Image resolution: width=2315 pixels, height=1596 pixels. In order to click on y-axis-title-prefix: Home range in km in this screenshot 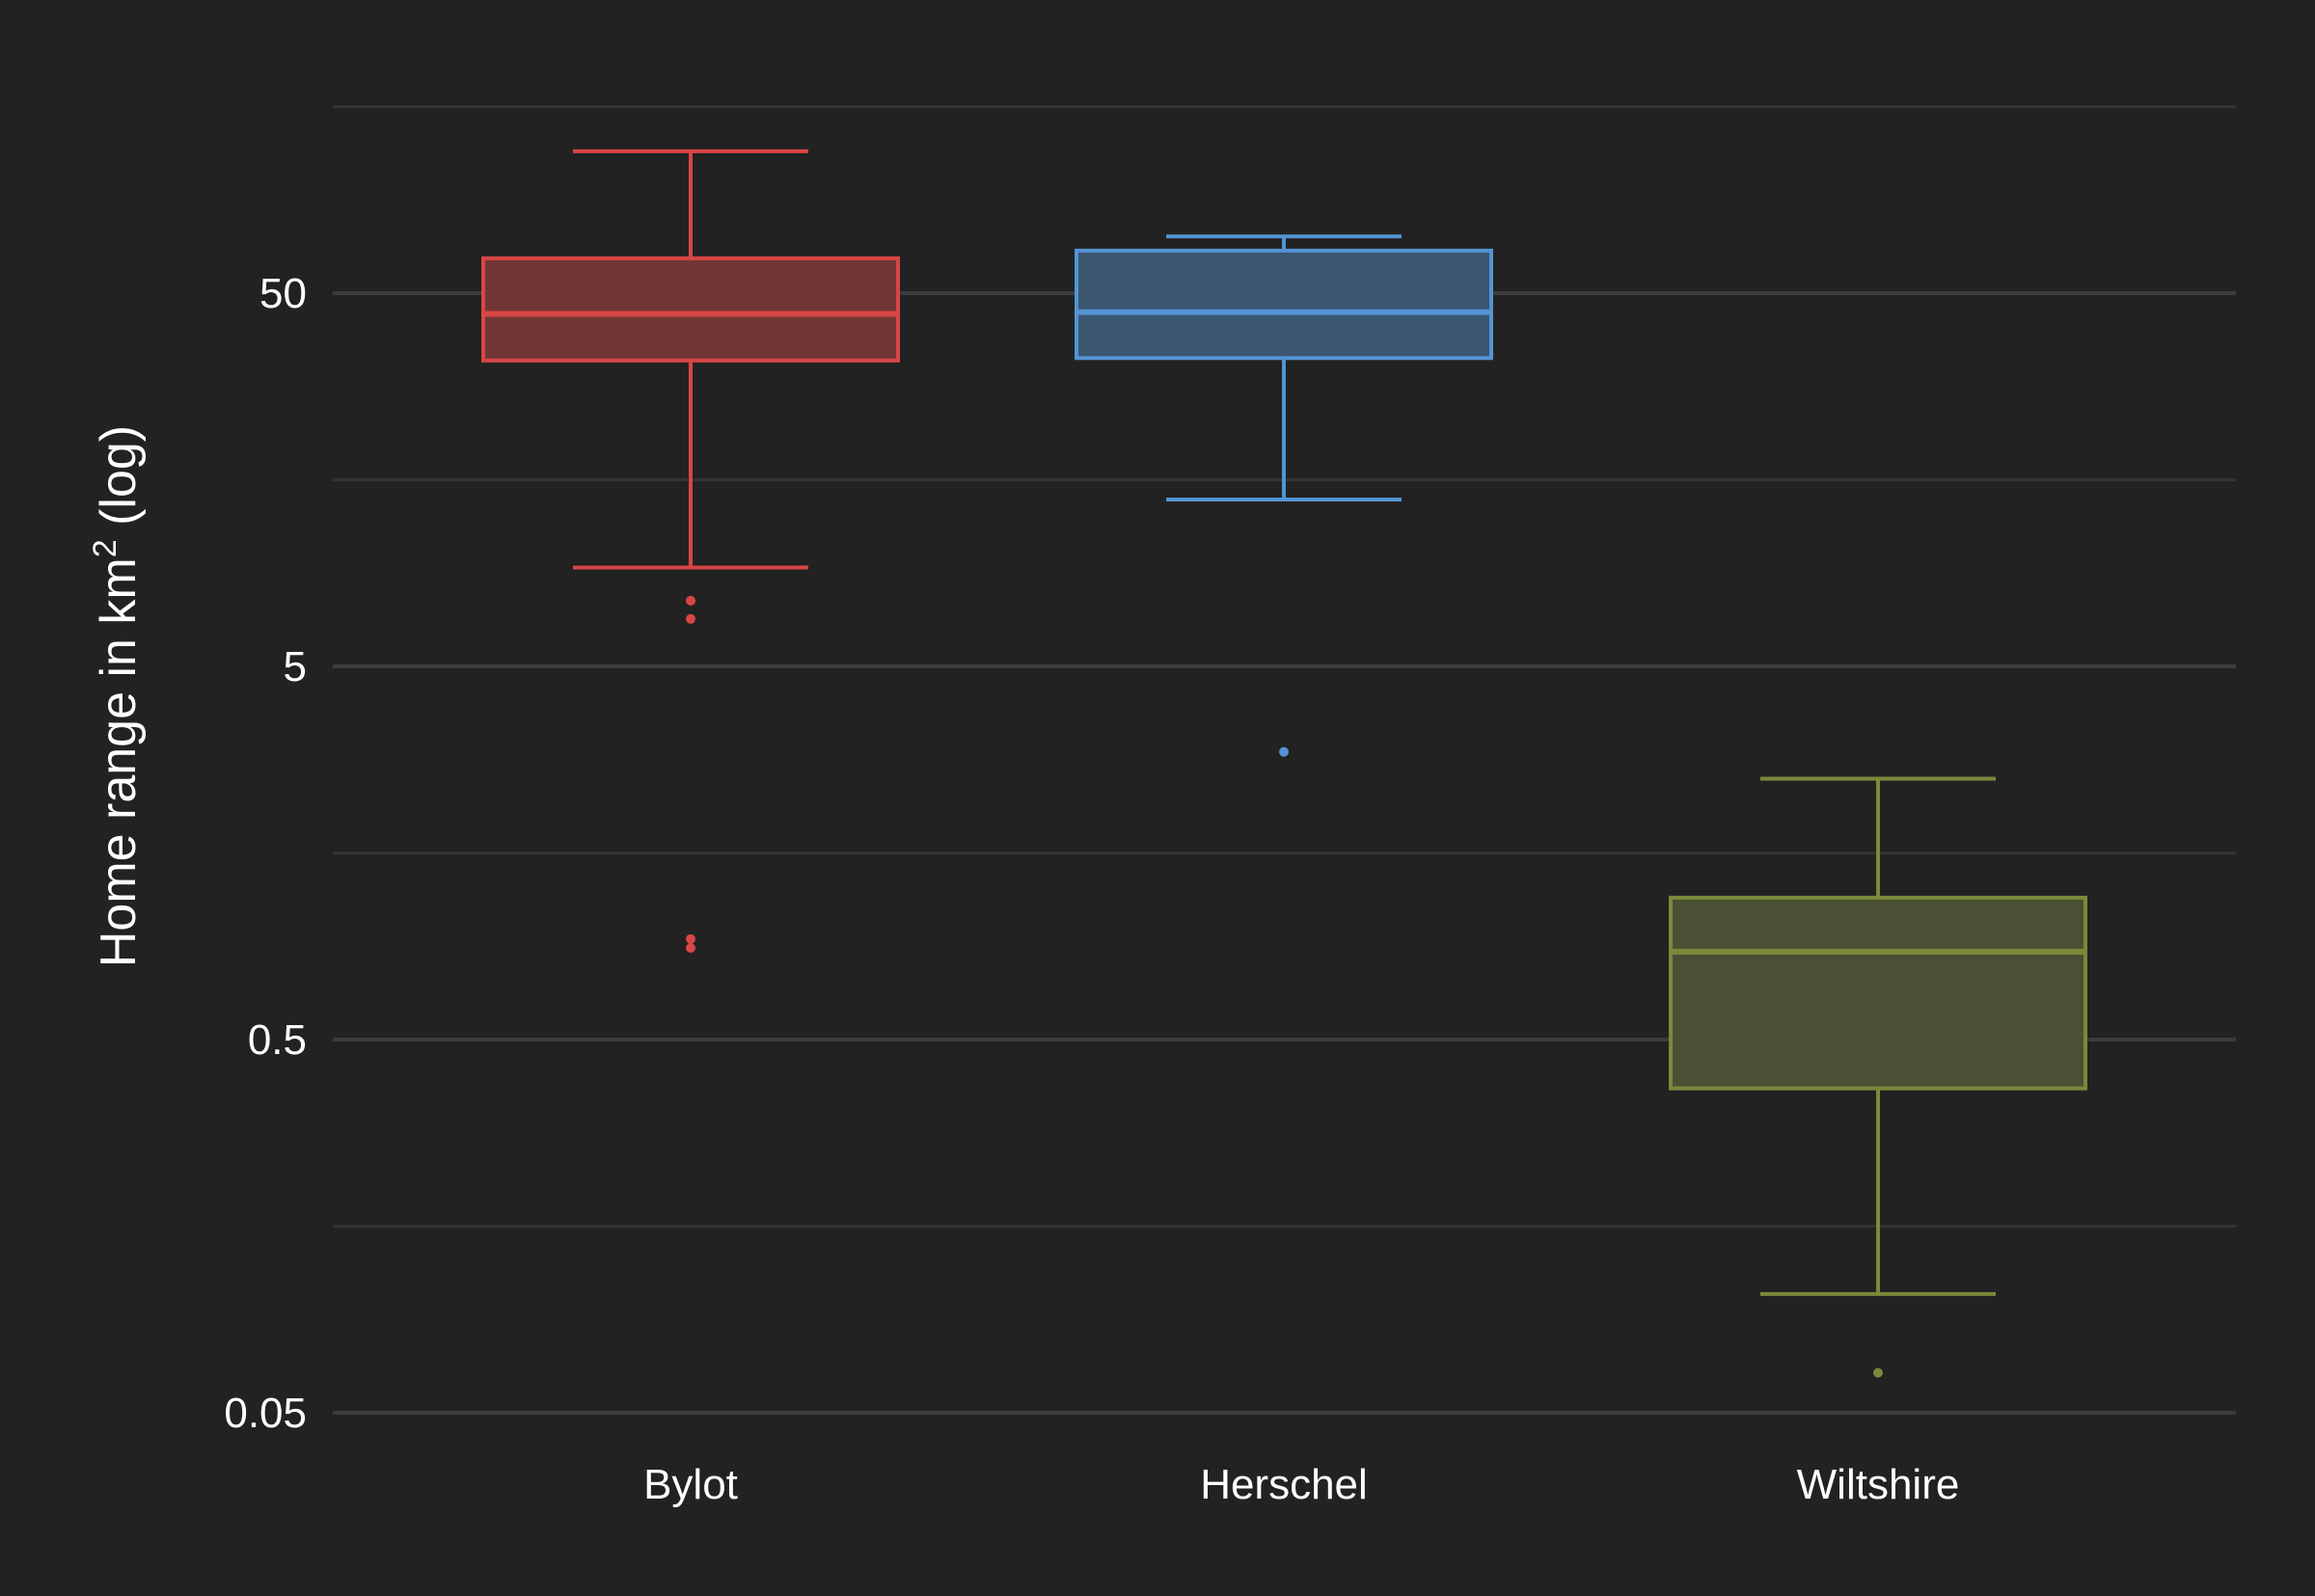, I will do `click(119, 762)`.